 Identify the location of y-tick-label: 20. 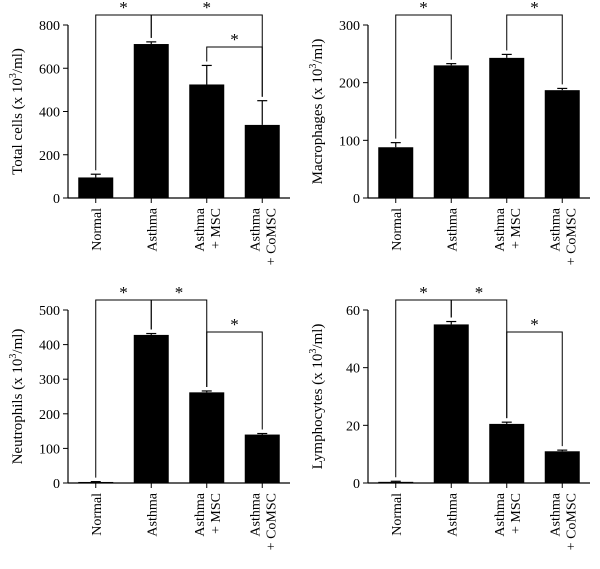
(353, 426).